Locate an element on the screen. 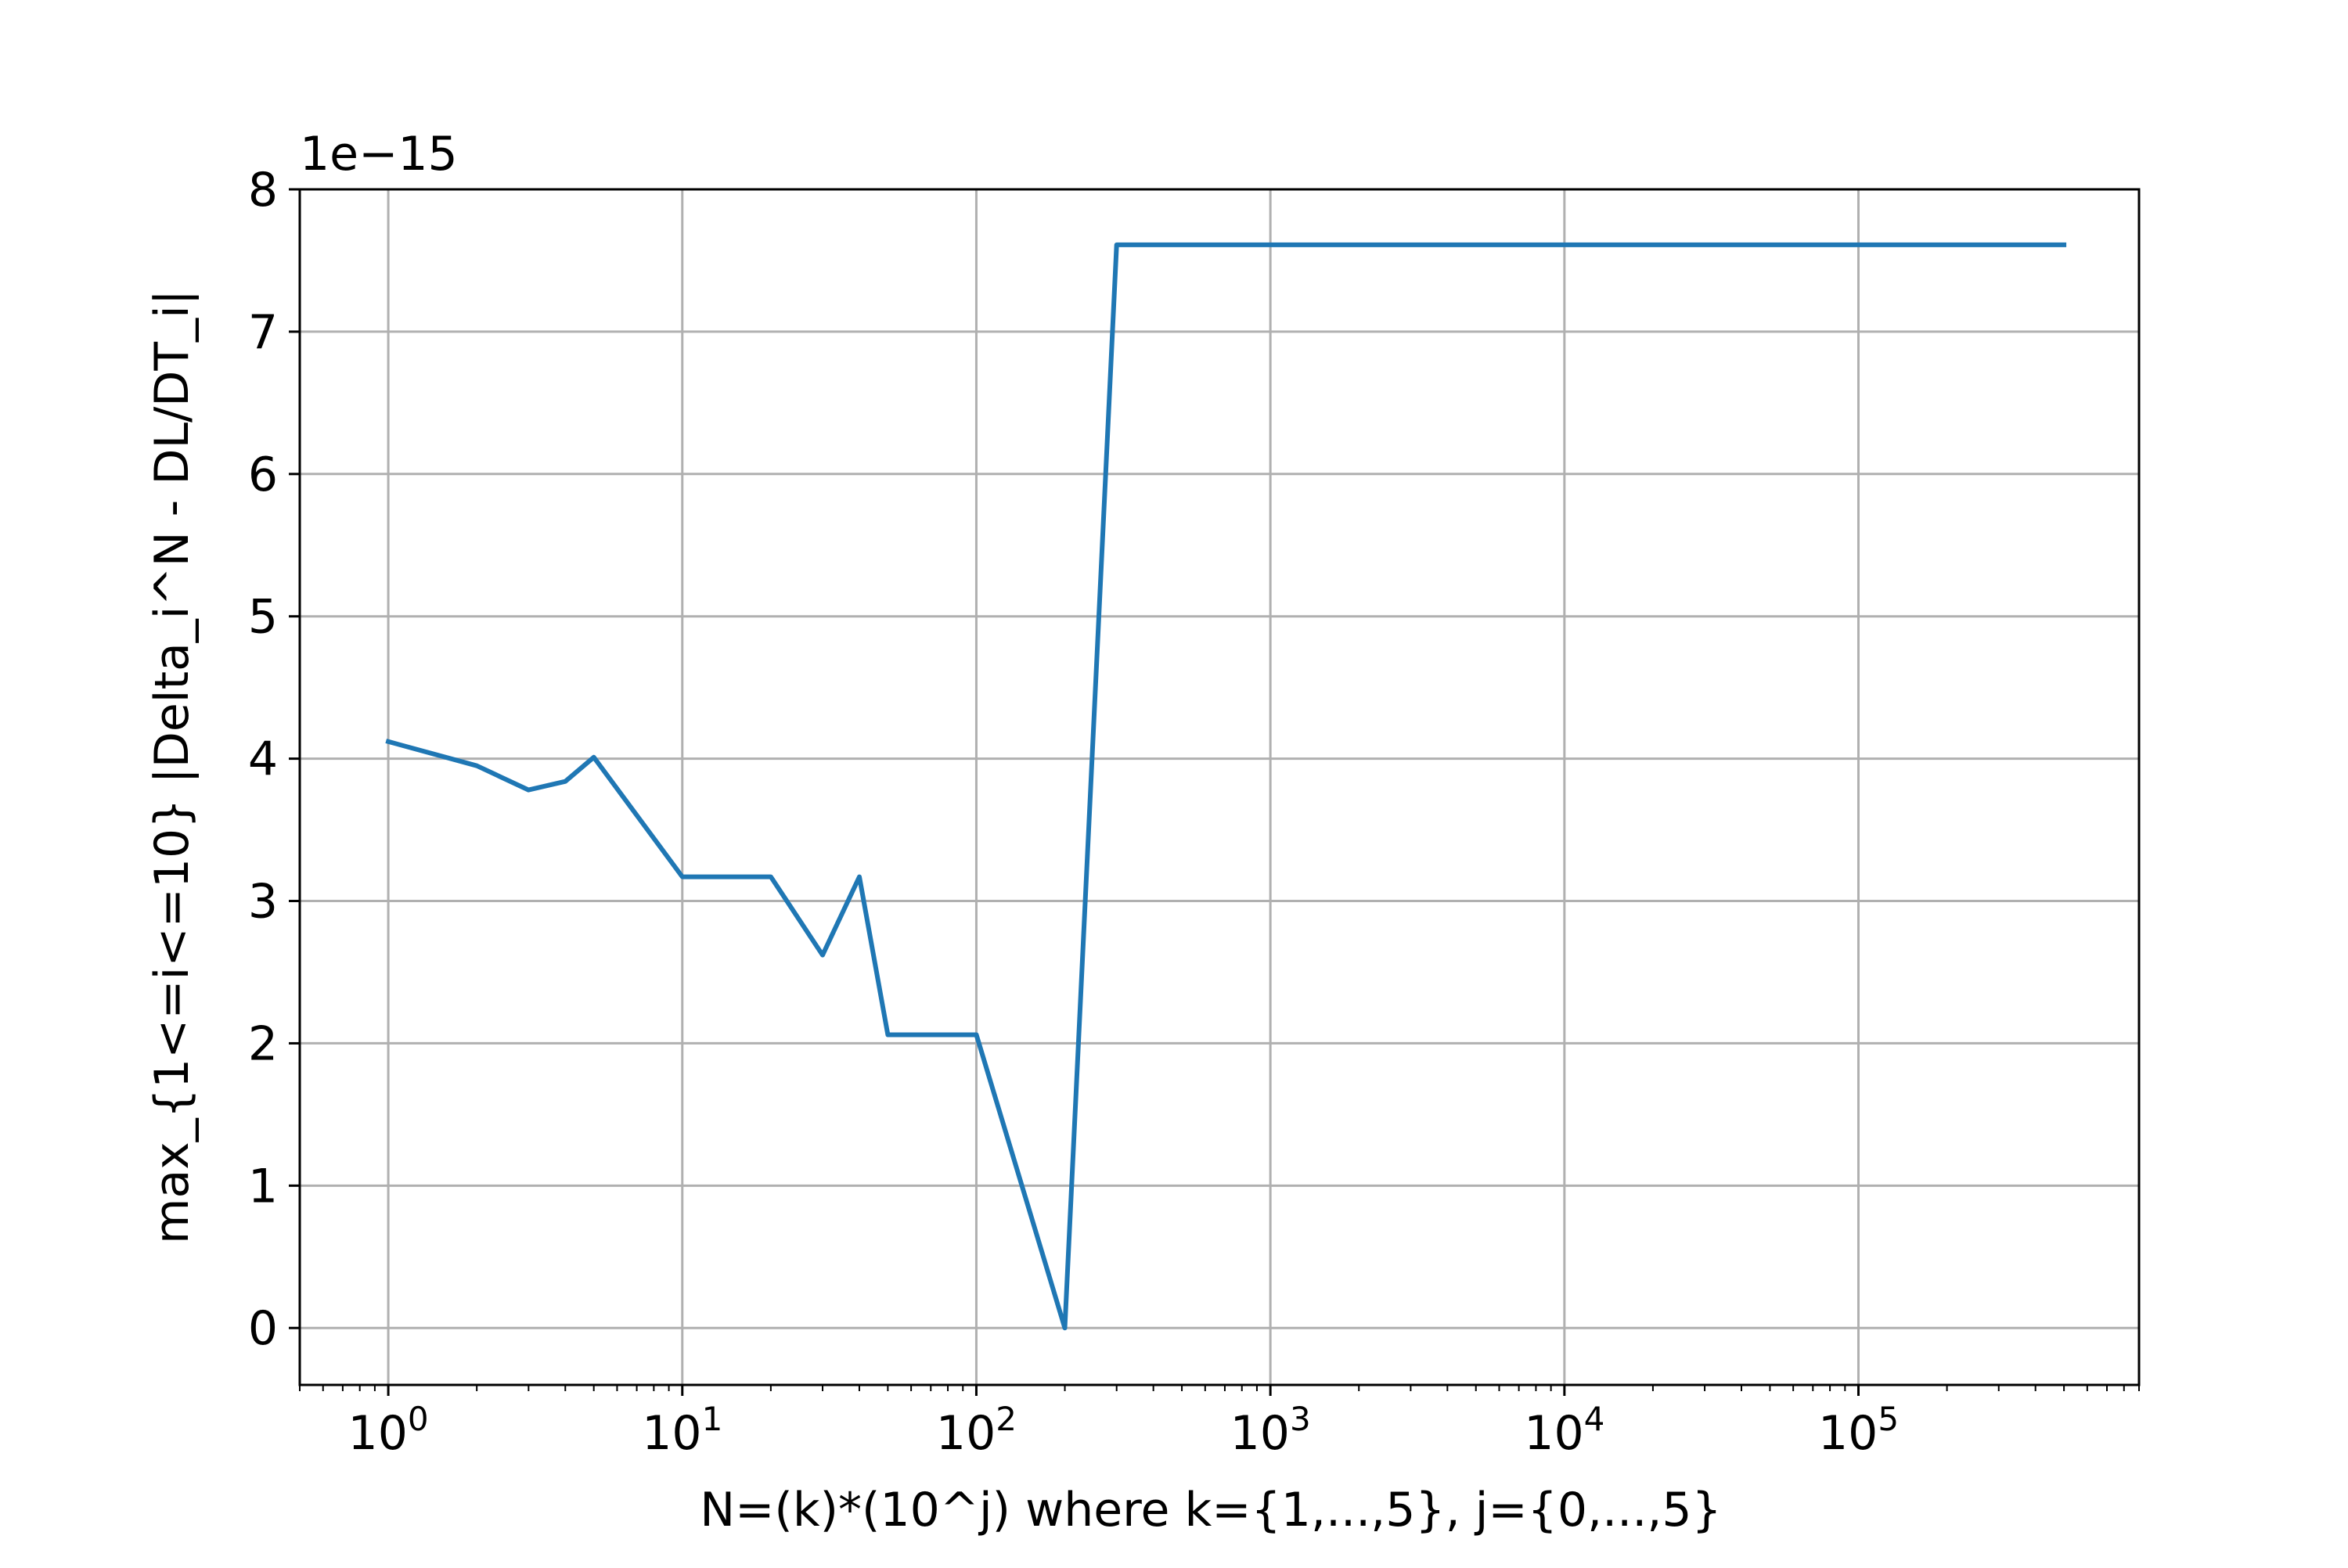  x-tick-label: 10⁵ is located at coordinates (1859, 1431).